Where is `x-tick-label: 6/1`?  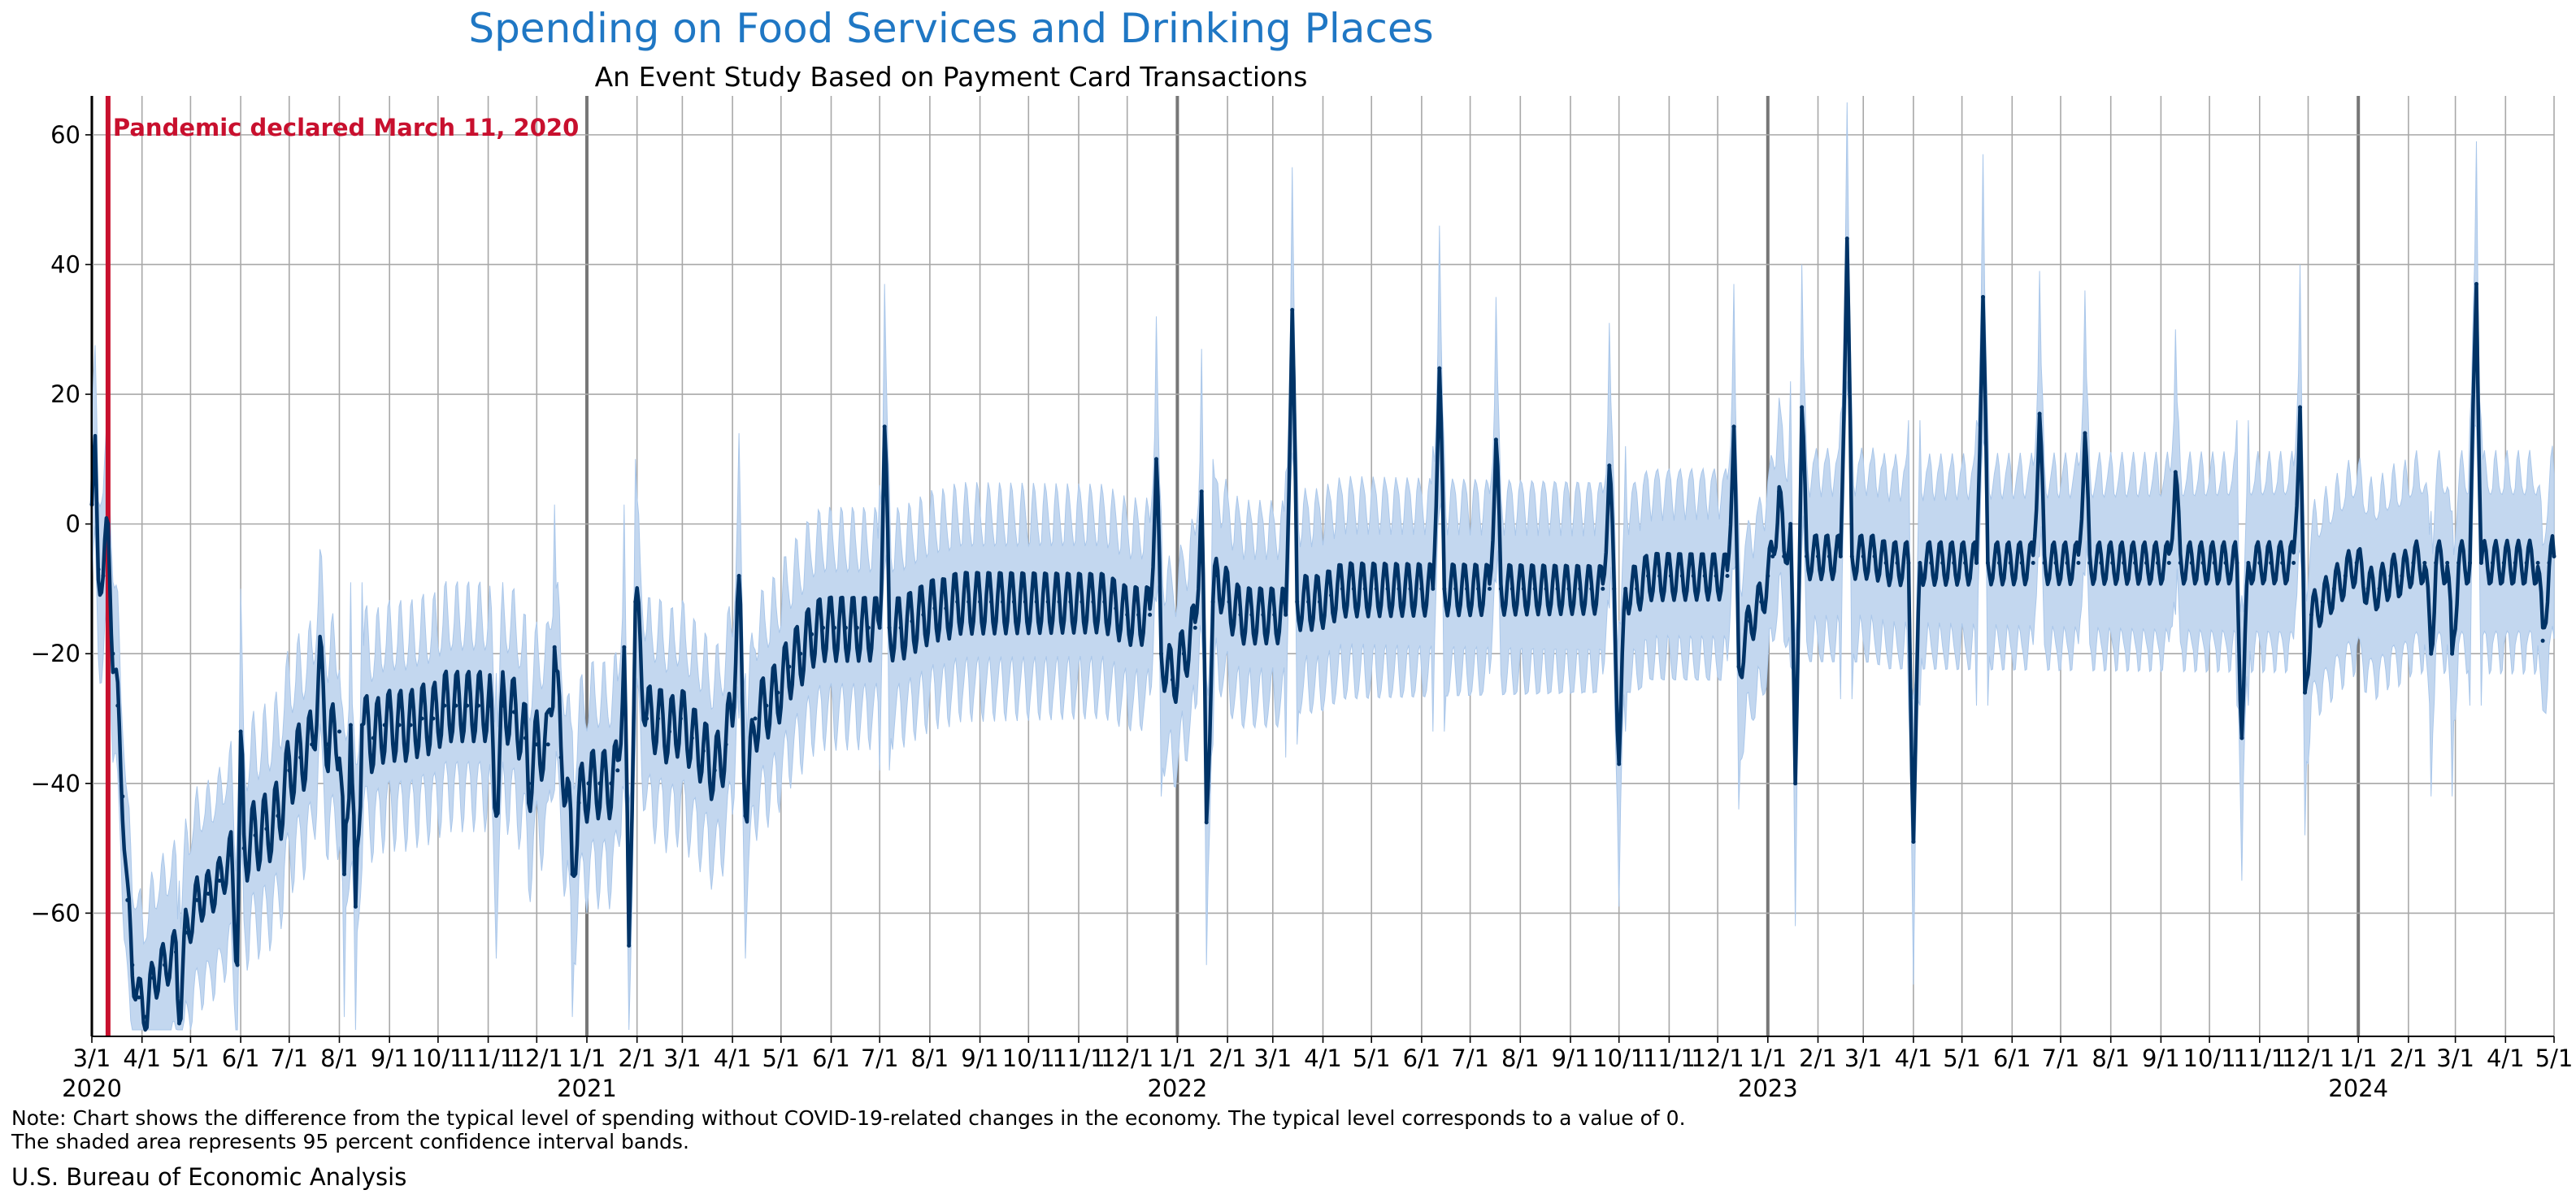
x-tick-label: 6/1 is located at coordinates (831, 1058).